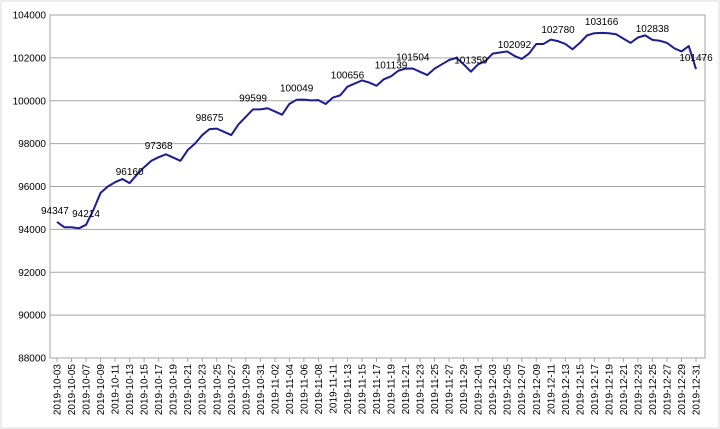 This screenshot has height=429, width=720. I want to click on x-tick-label: 2019-11-29, so click(464, 389).